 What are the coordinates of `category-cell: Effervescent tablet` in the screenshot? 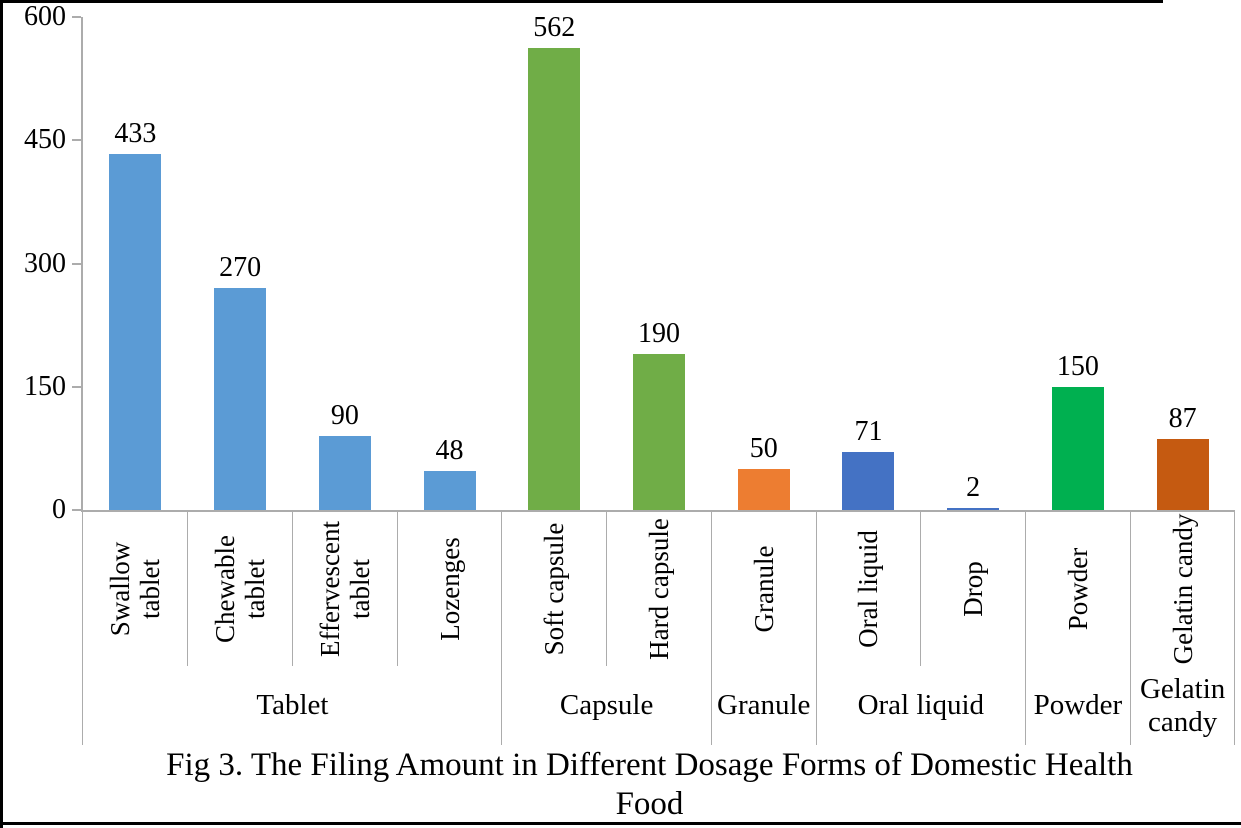 It's located at (344, 589).